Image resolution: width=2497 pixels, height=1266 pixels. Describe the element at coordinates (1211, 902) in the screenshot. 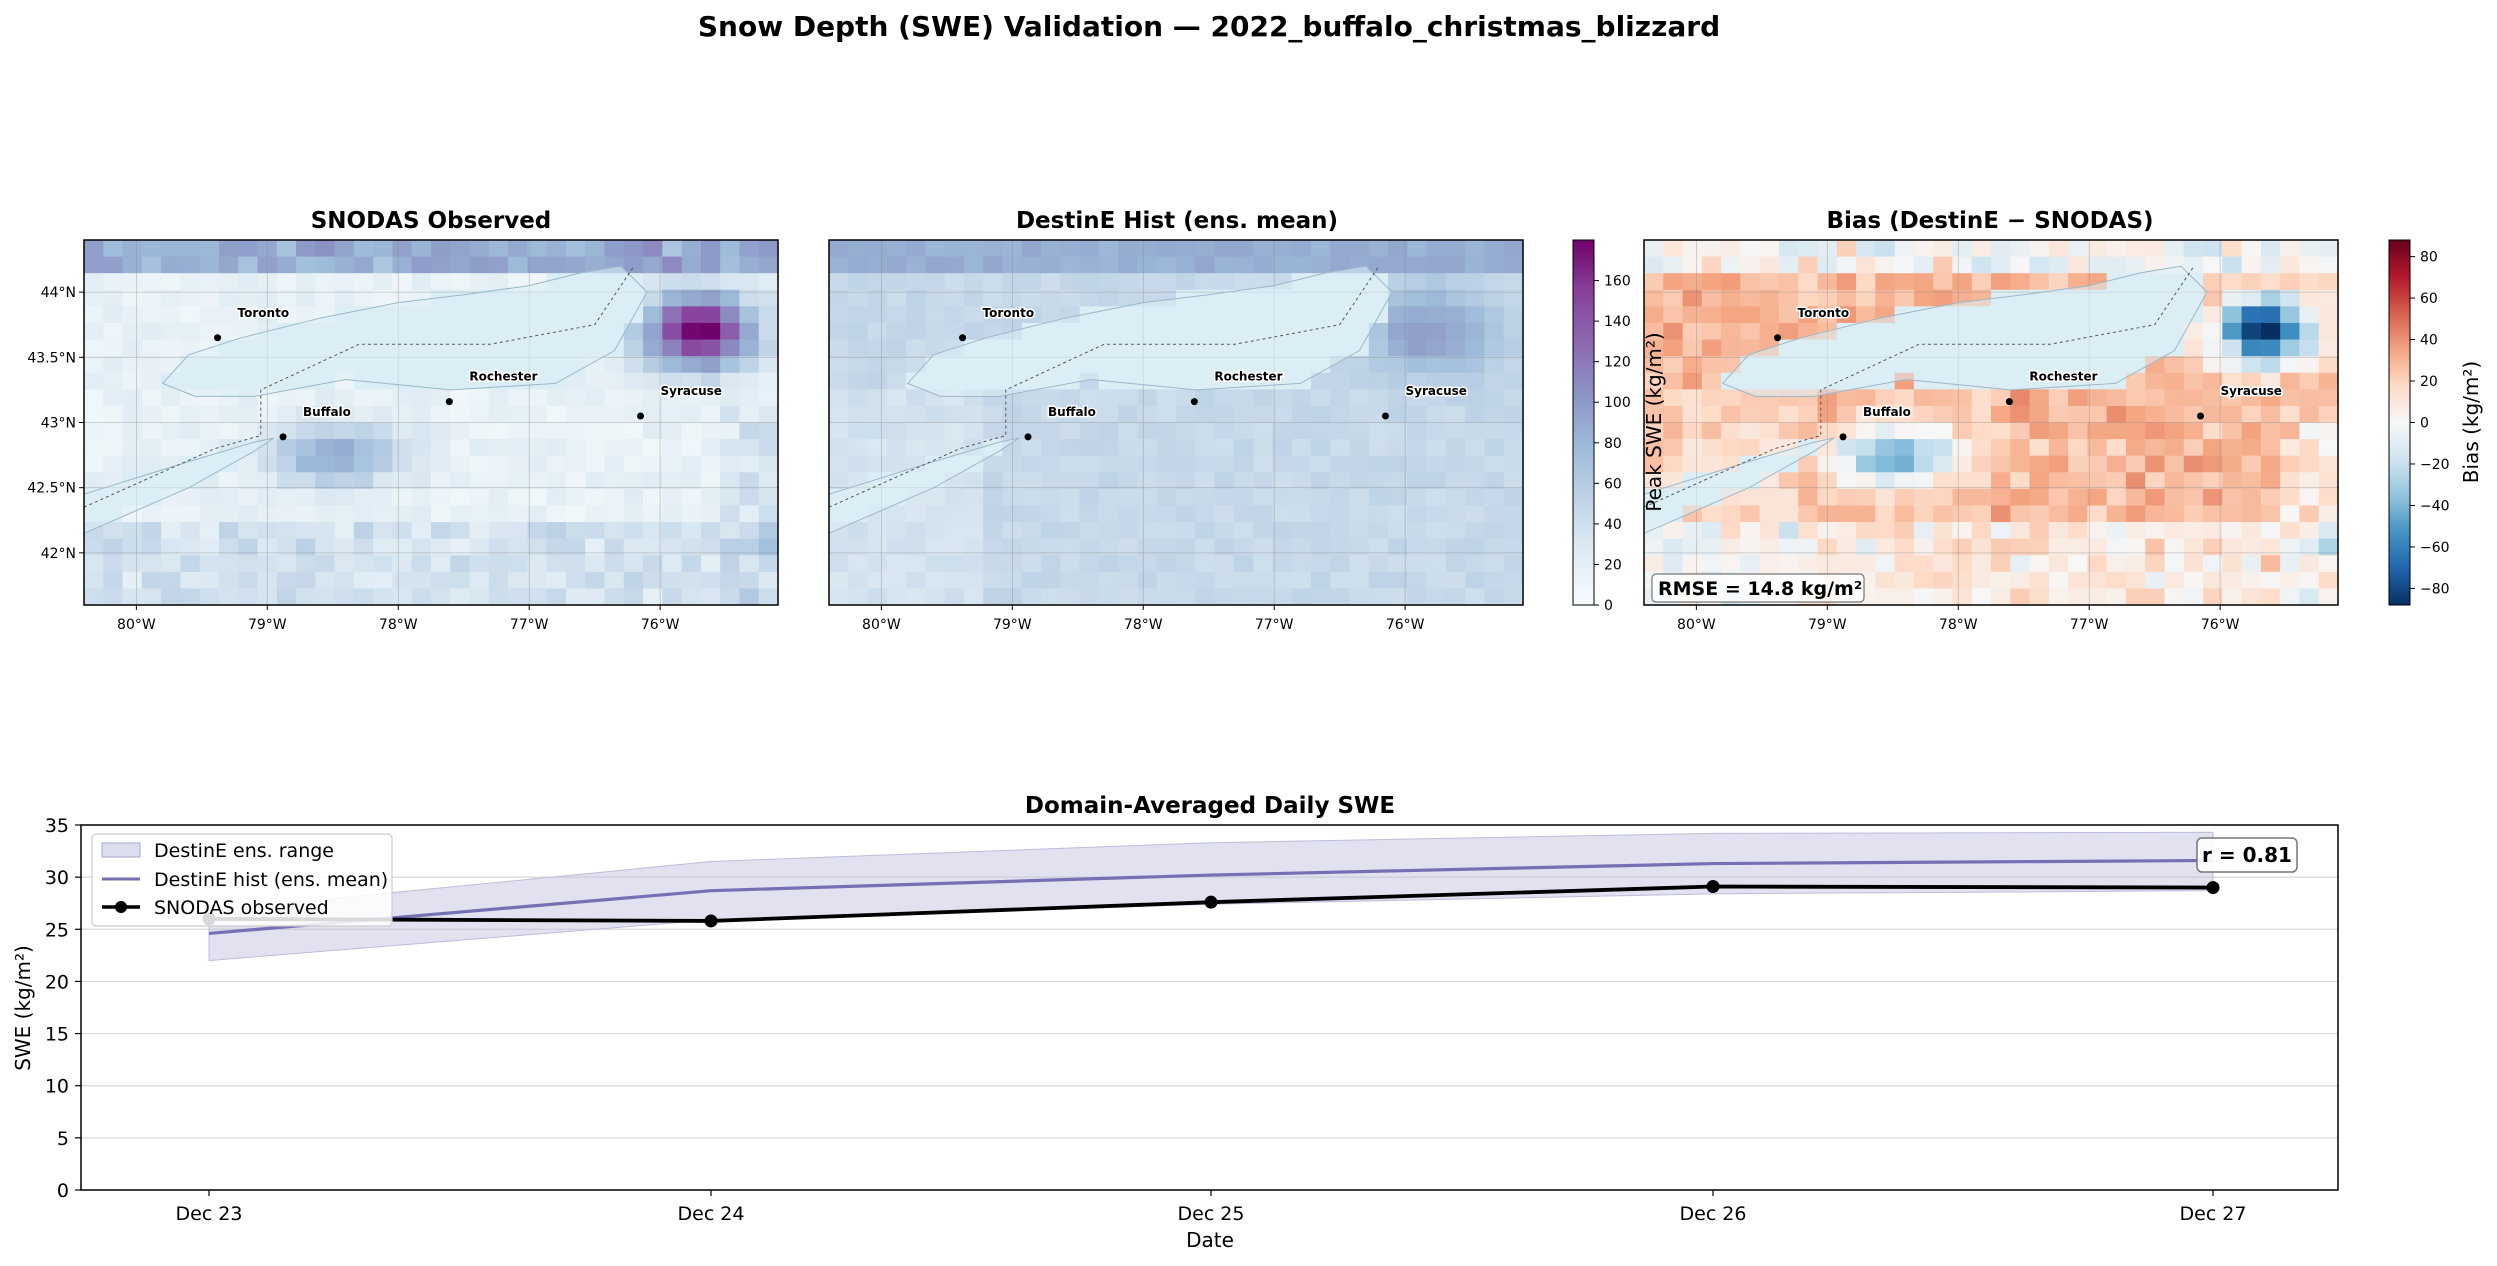

I see `snodas-point` at that location.